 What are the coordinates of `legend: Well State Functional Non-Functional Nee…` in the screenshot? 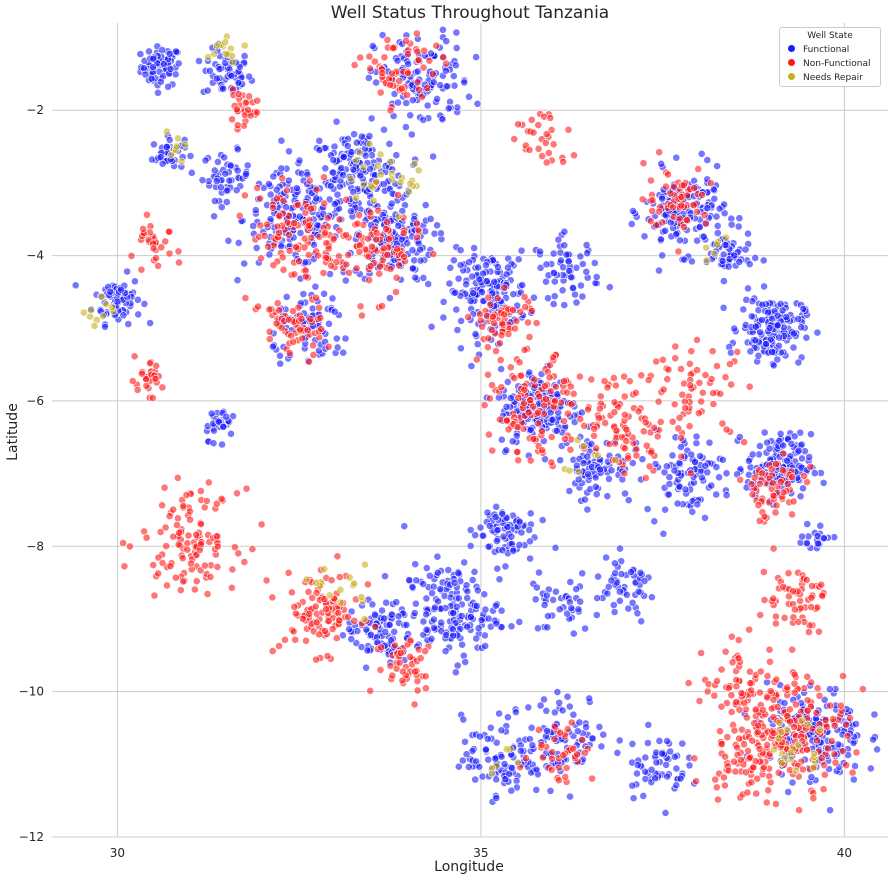 It's located at (830, 57).